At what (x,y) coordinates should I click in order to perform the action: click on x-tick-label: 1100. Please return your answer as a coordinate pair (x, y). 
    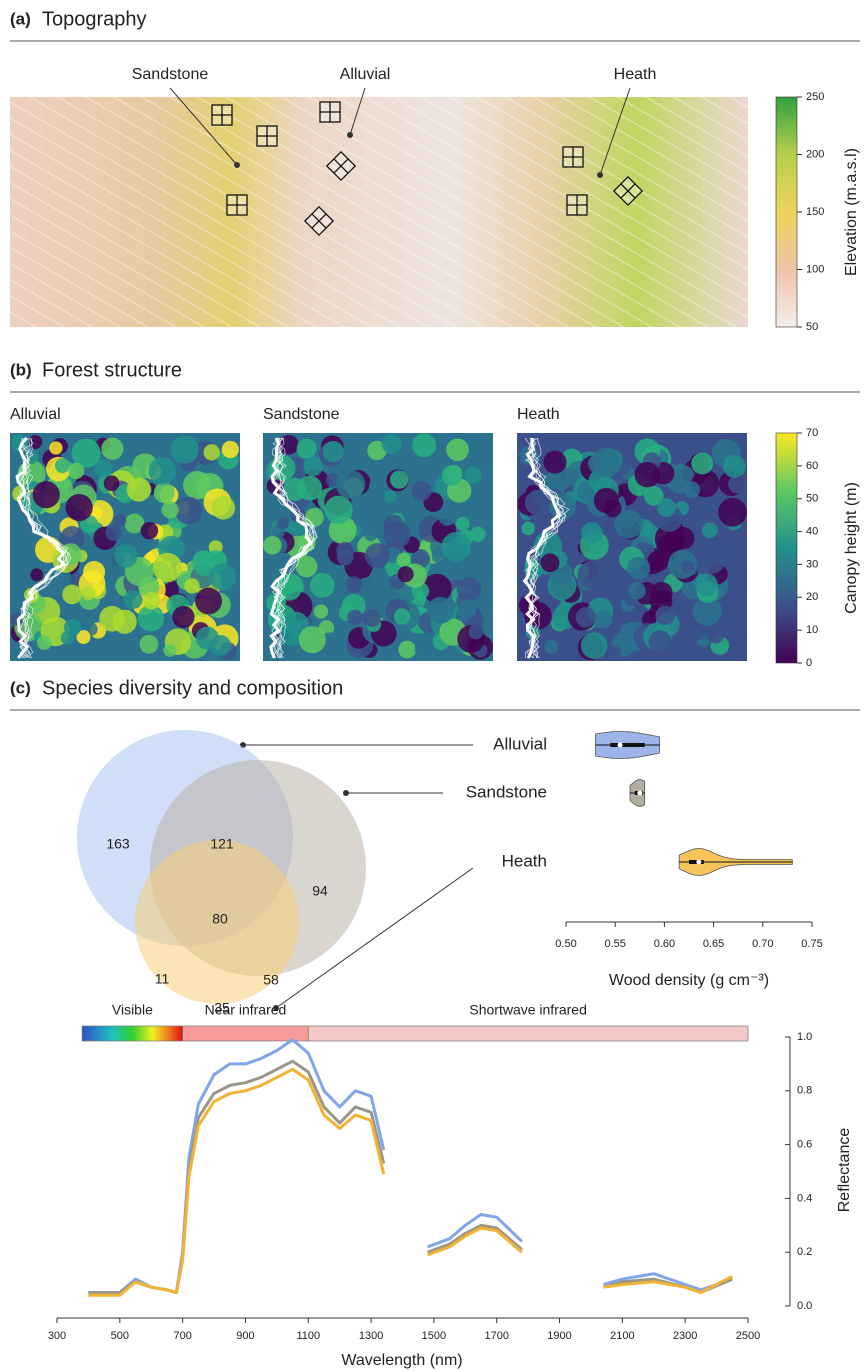
    Looking at the image, I should click on (308, 1336).